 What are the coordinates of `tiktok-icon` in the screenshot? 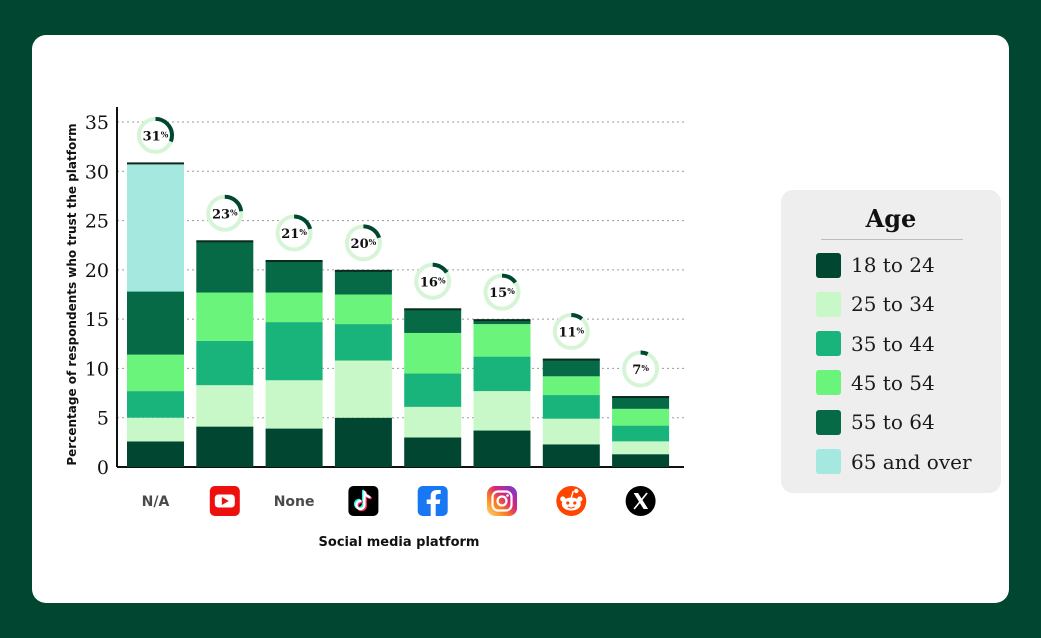 It's located at (363, 501).